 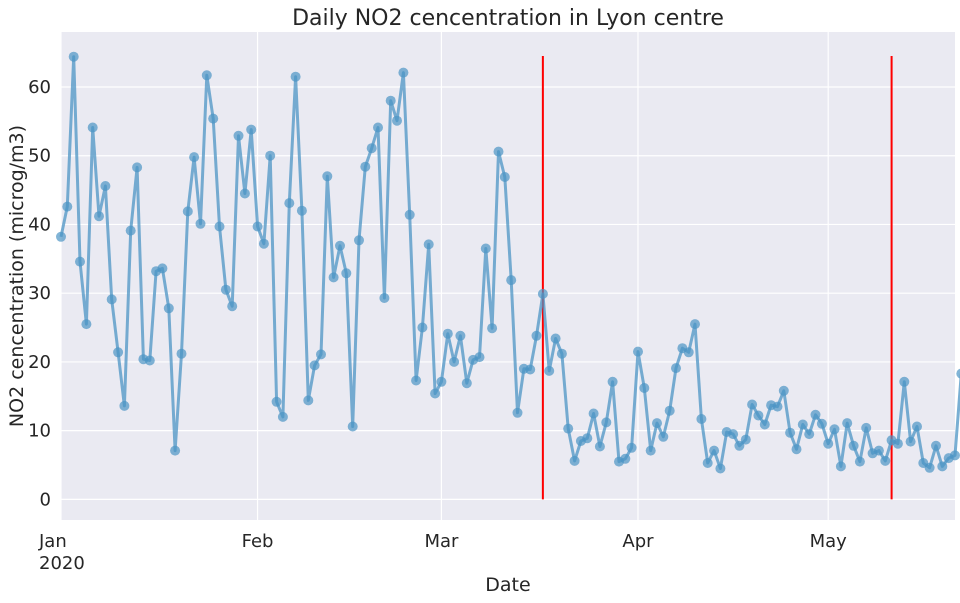 What do you see at coordinates (39, 224) in the screenshot?
I see `y-tick-label: 40` at bounding box center [39, 224].